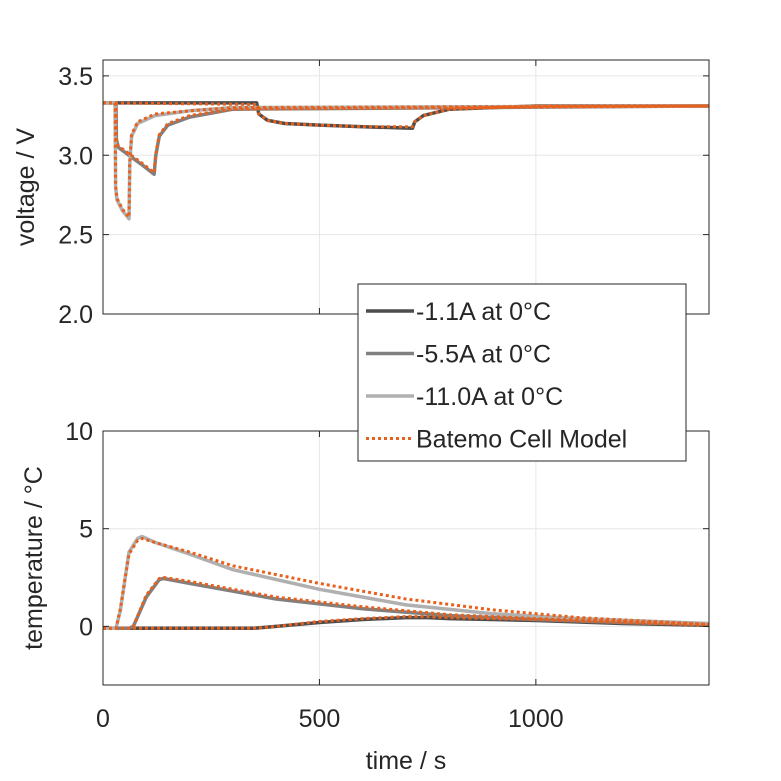 The width and height of the screenshot is (781, 781). Describe the element at coordinates (406, 761) in the screenshot. I see `time-xlabel: time / s` at that location.